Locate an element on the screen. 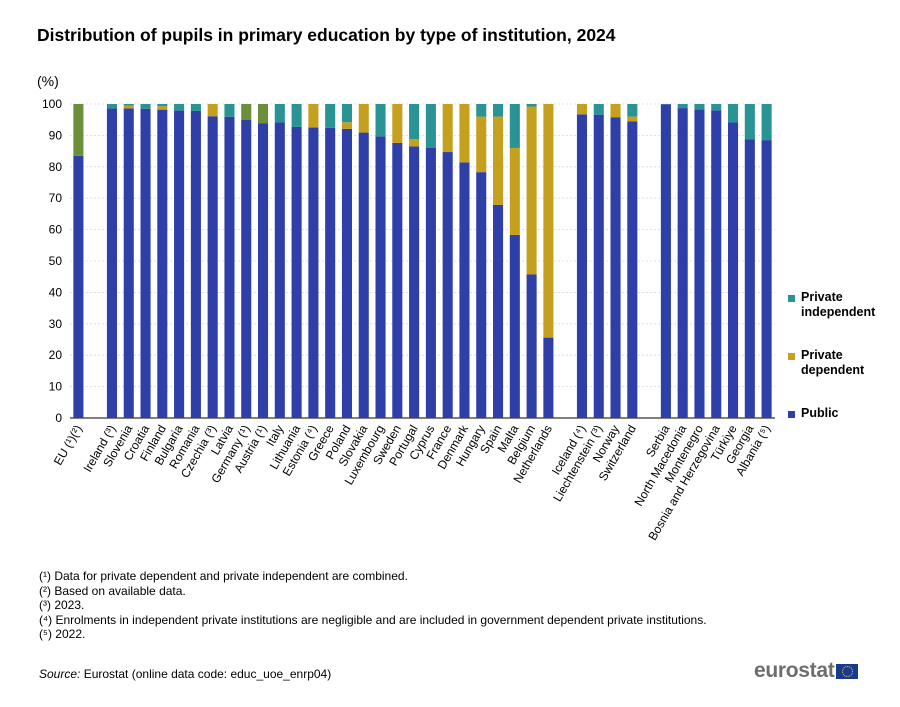 The width and height of the screenshot is (900, 707). legend-swatch-private-dependent is located at coordinates (791, 356).